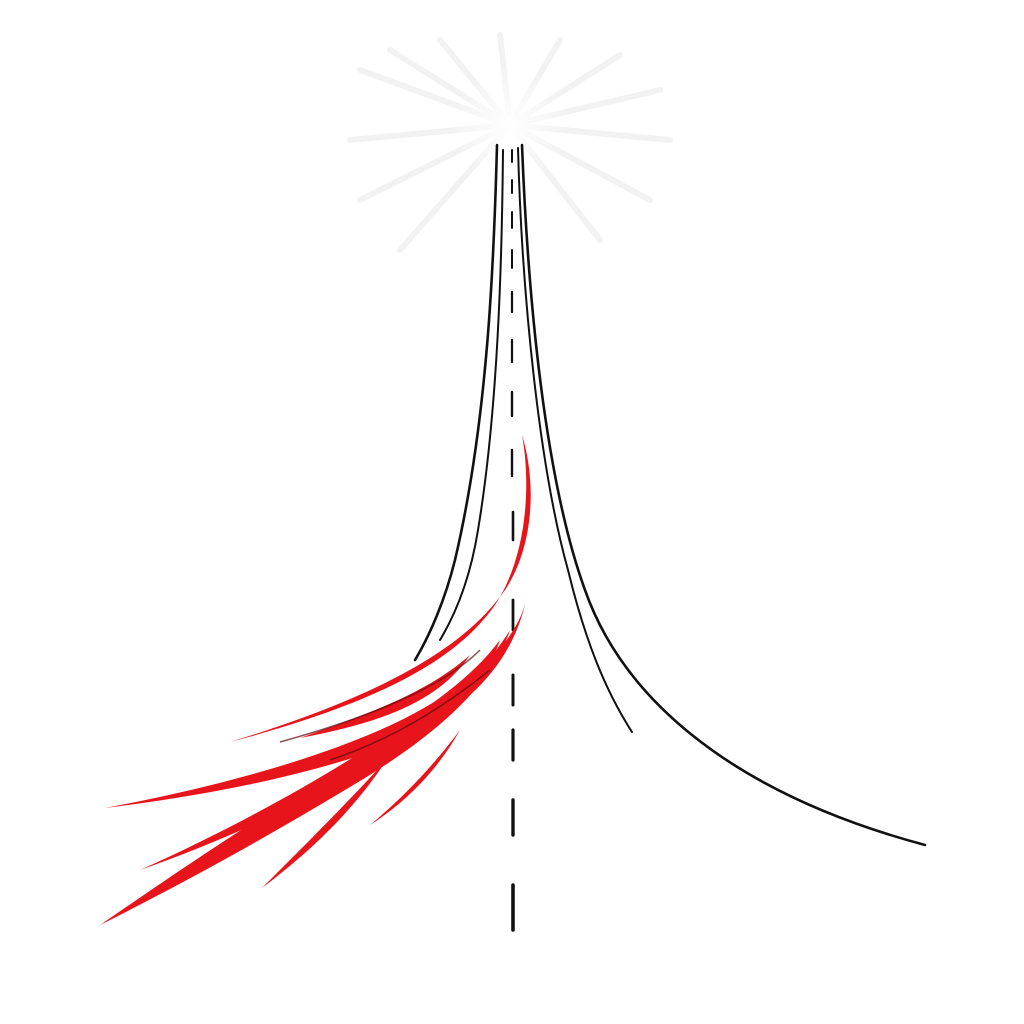 This screenshot has height=1024, width=1024. Describe the element at coordinates (575, 440) in the screenshot. I see `right-inner-edge` at that location.